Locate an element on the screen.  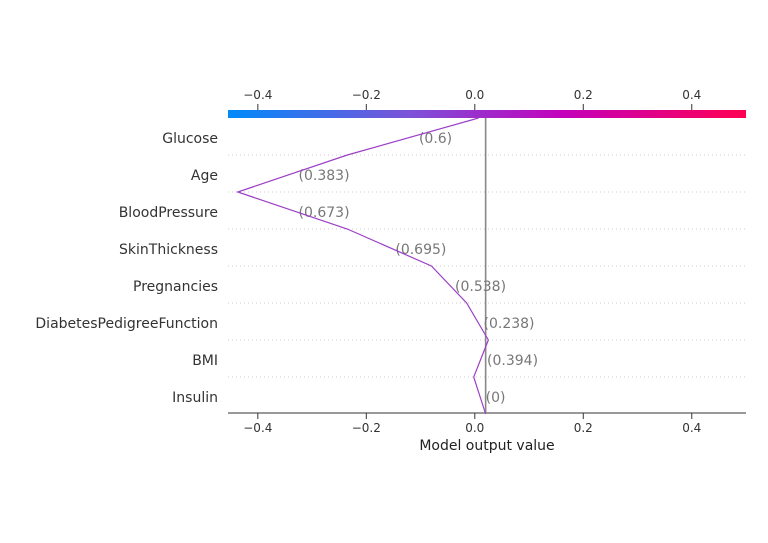
feature-label: BloodPressure is located at coordinates (168, 213).